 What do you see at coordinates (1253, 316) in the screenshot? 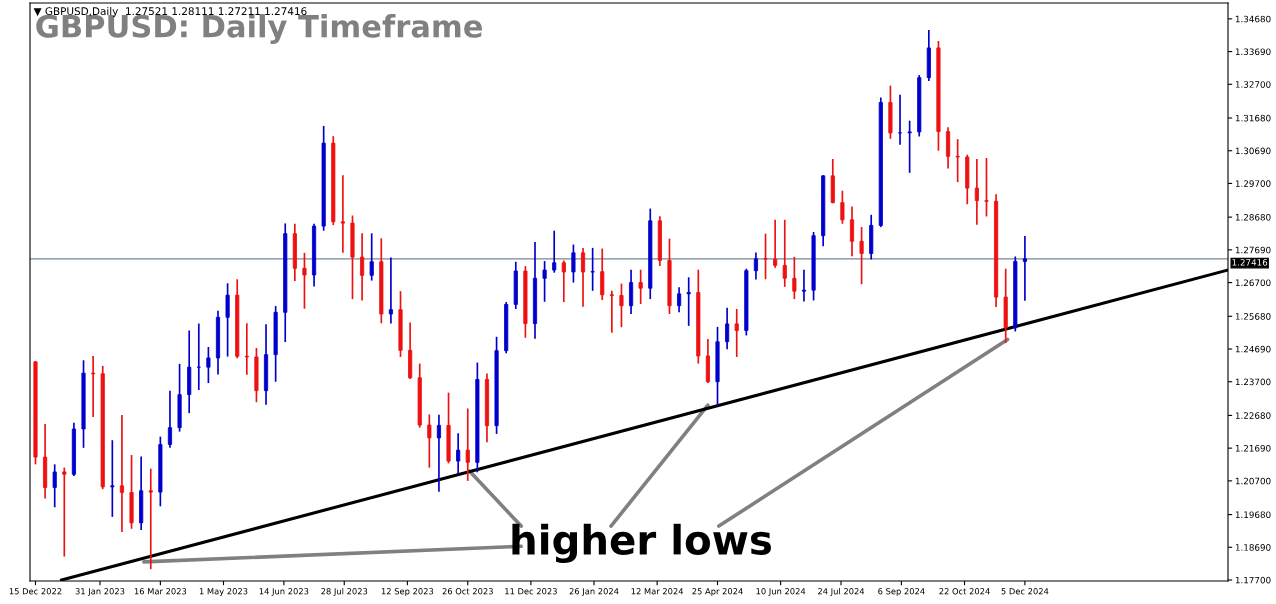
I see `y-tick-label: 1.25680` at bounding box center [1253, 316].